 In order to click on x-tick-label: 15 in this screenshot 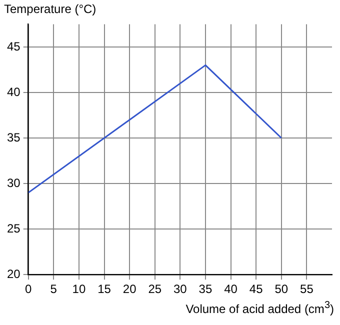, I will do `click(105, 289)`.